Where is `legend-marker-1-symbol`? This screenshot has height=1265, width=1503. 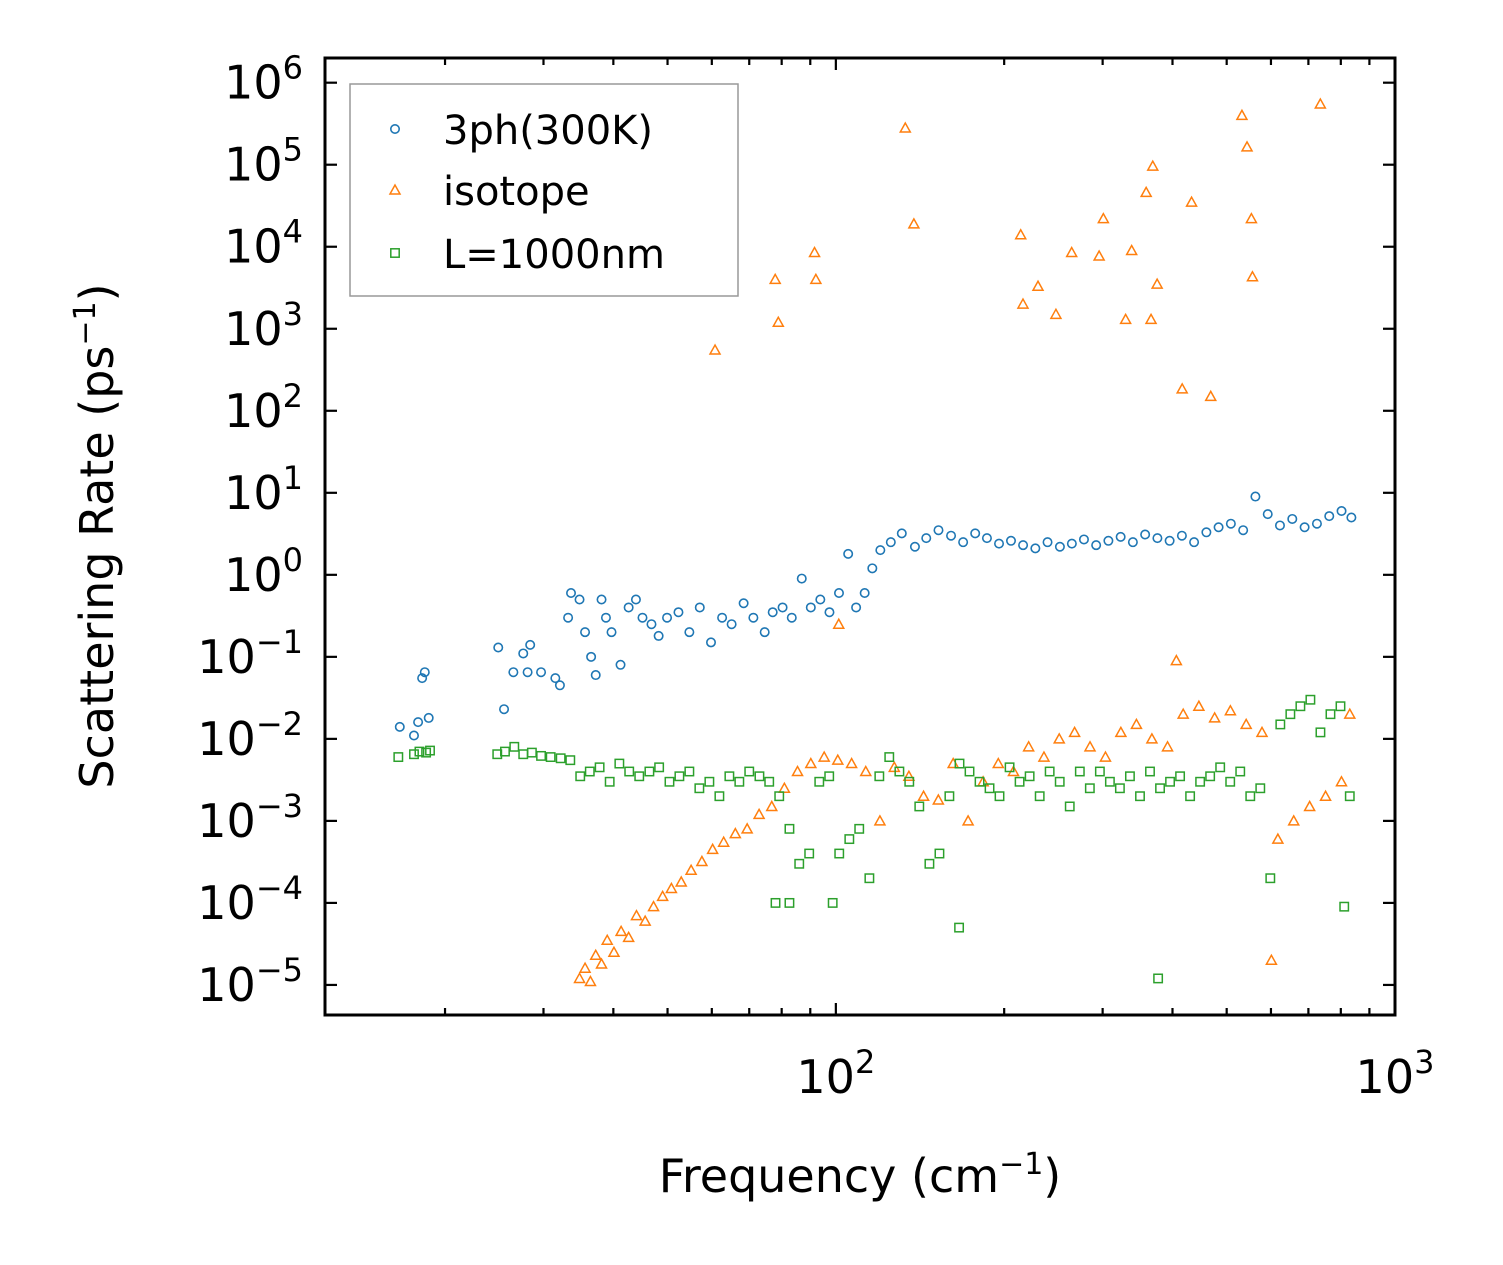 legend-marker-1-symbol is located at coordinates (395, 189).